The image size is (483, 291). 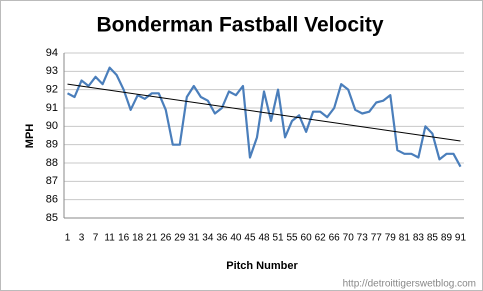 I want to click on y-axis-title: MPH, so click(x=30, y=136).